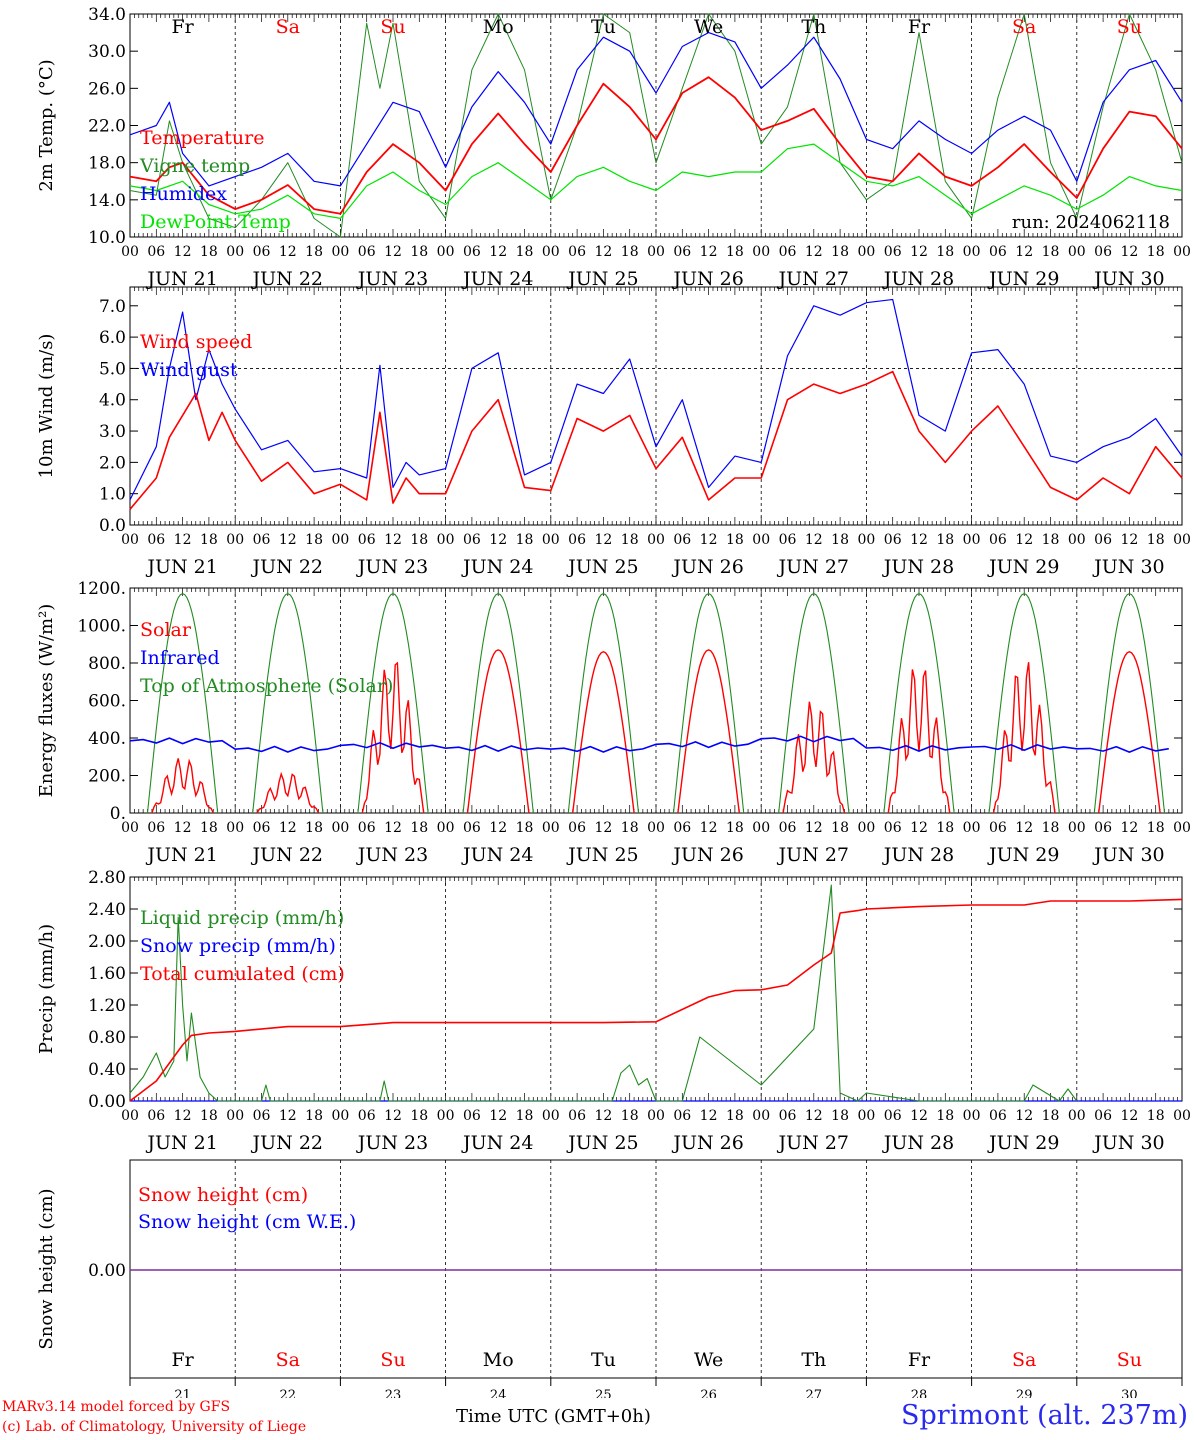 This screenshot has height=1440, width=1194. I want to click on day-label-tu-5: Tu, so click(603, 27).